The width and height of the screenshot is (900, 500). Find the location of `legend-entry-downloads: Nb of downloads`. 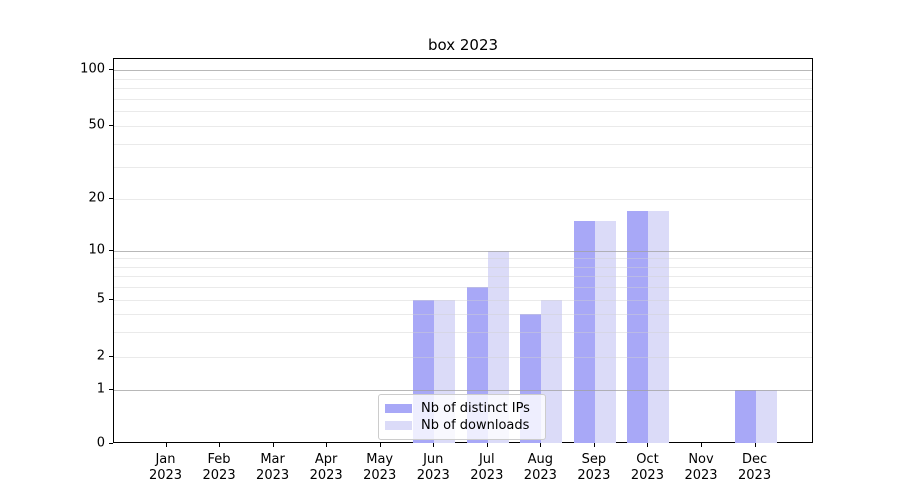

legend-entry-downloads: Nb of downloads is located at coordinates (461, 425).